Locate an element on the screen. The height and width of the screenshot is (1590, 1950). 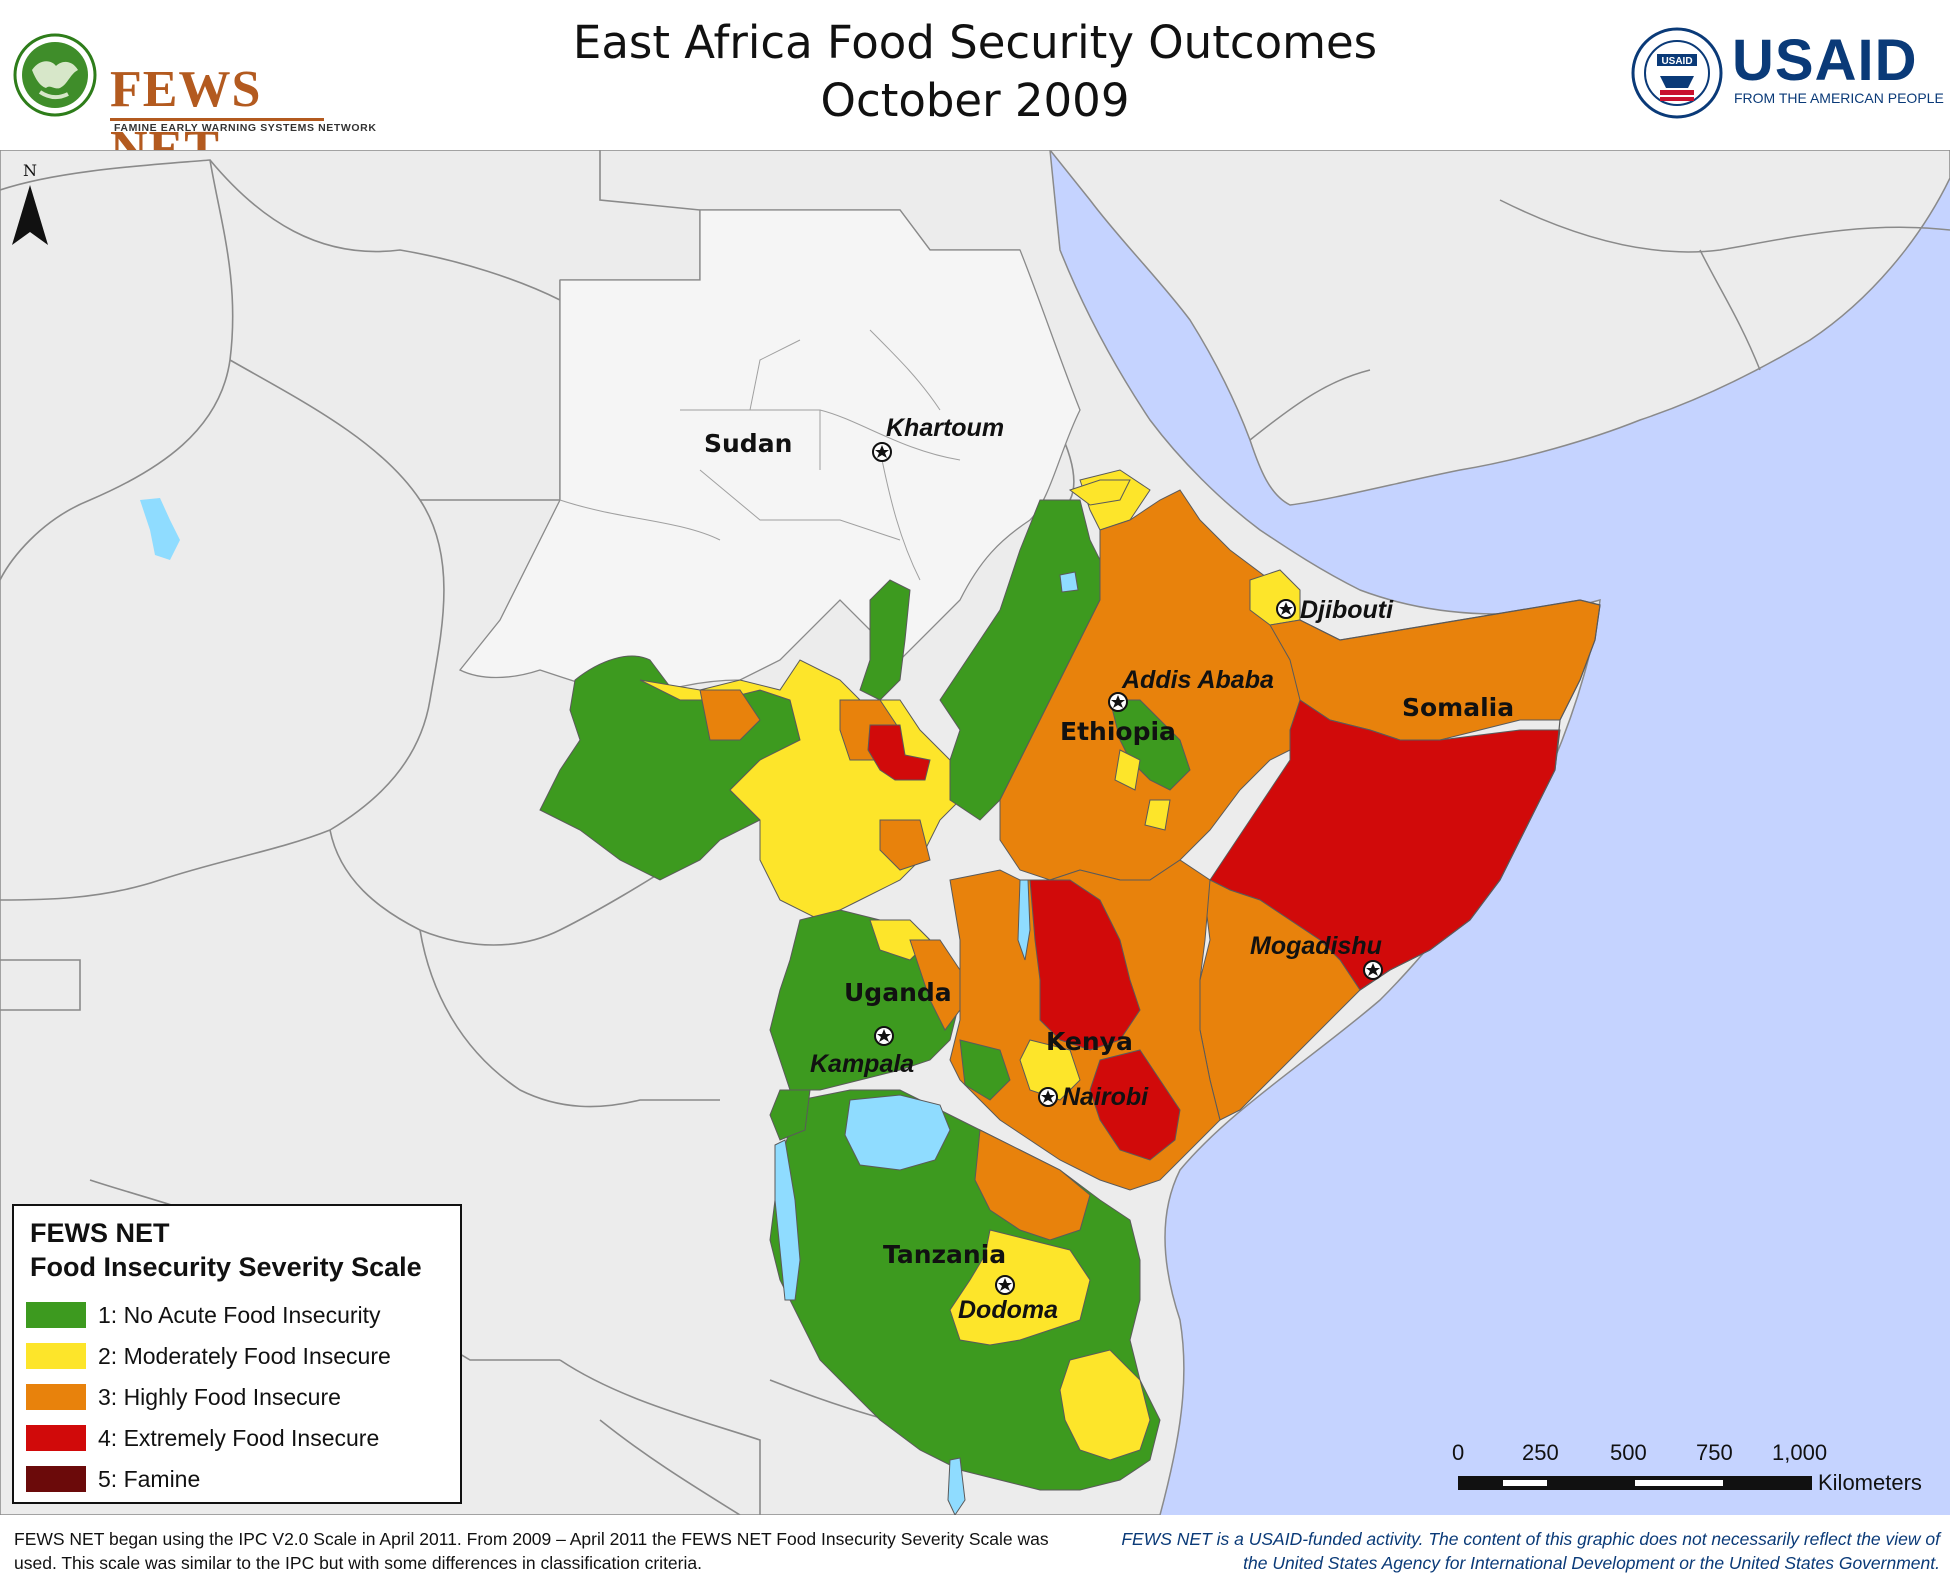
legend-label: 5: Famine is located at coordinates (149, 1479).